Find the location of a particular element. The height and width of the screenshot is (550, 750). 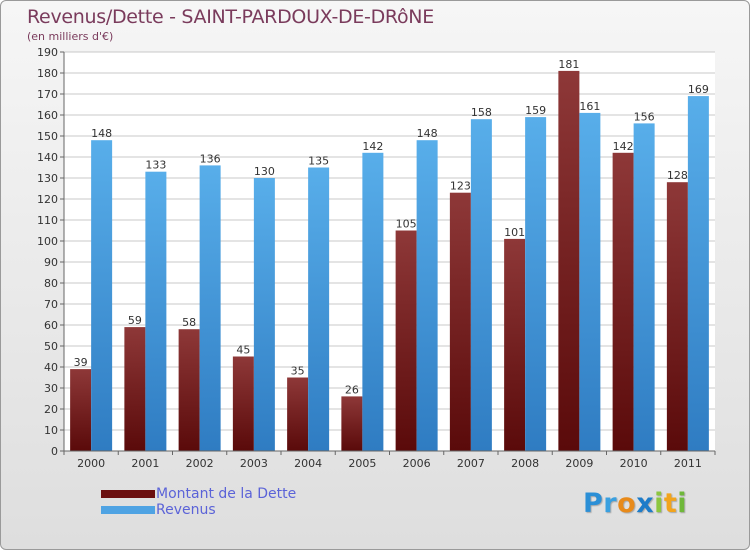

y-tick-label: 70 is located at coordinates (51, 304).